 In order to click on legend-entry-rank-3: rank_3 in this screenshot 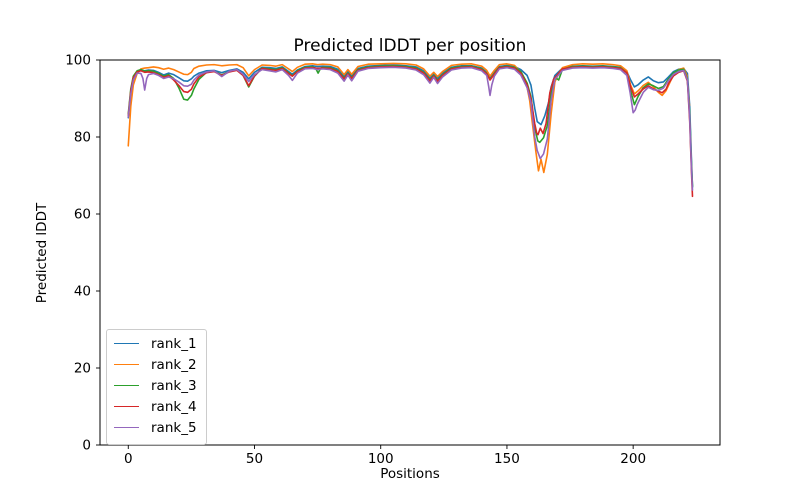, I will do `click(155, 385)`.